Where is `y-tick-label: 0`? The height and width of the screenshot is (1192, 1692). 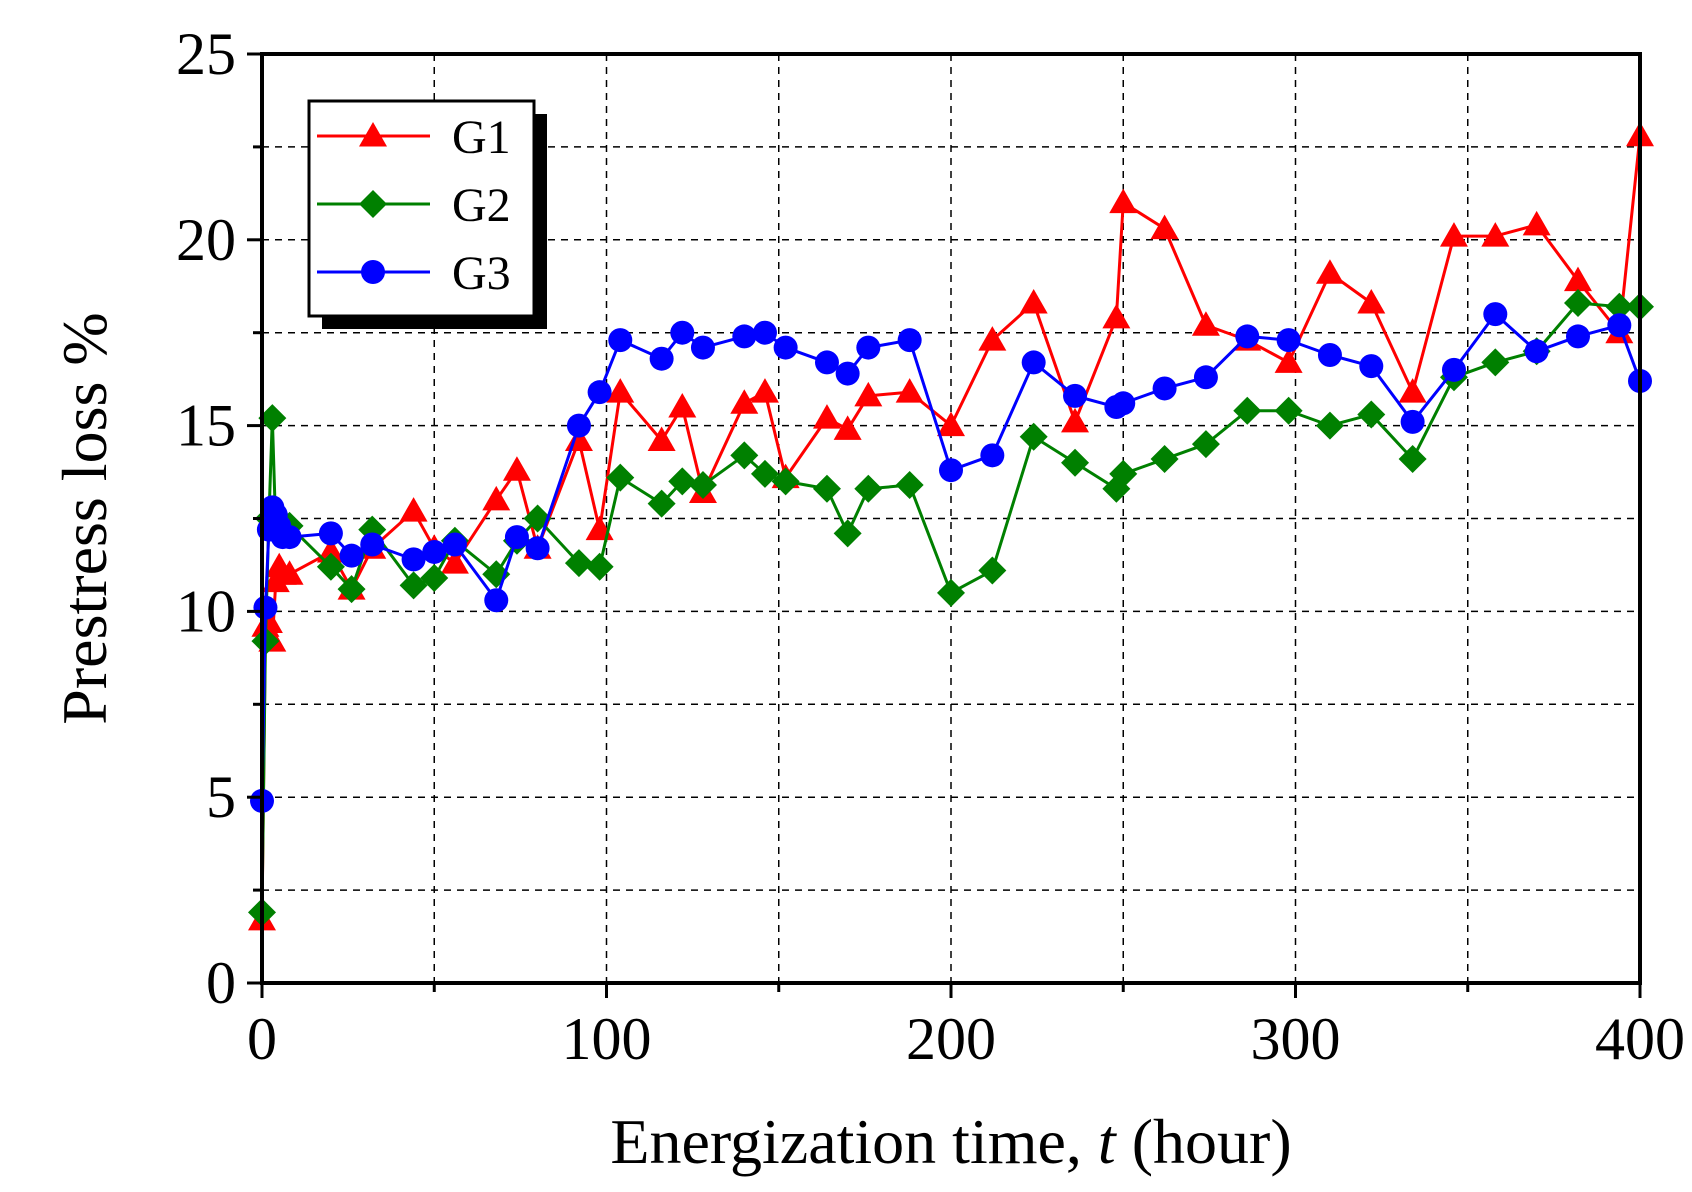 y-tick-label: 0 is located at coordinates (221, 983).